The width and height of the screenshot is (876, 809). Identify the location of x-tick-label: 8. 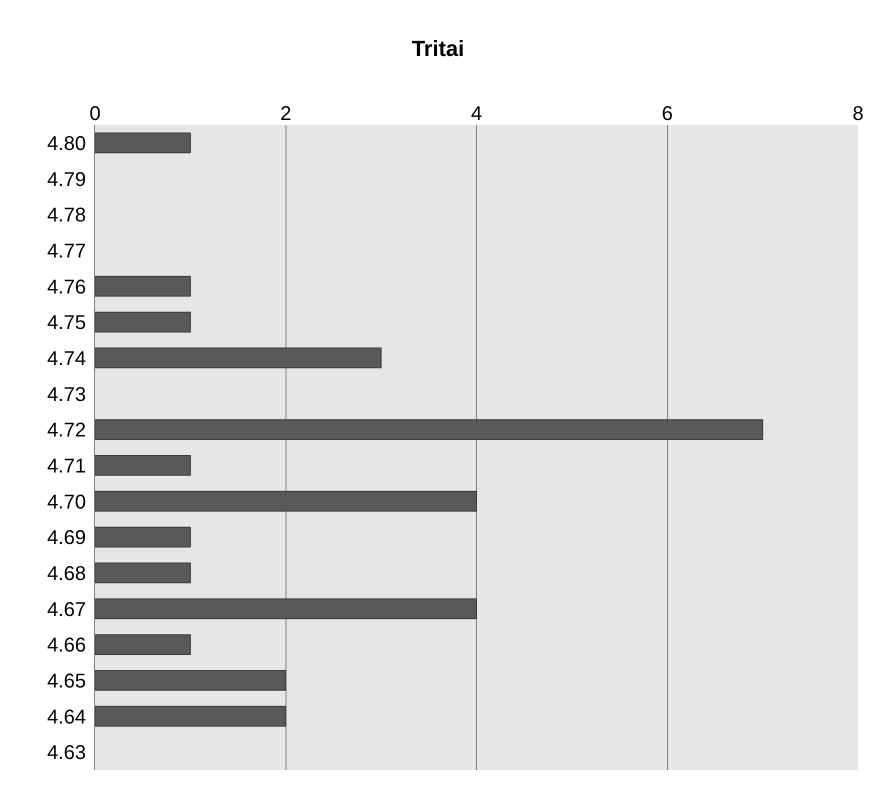
(858, 114).